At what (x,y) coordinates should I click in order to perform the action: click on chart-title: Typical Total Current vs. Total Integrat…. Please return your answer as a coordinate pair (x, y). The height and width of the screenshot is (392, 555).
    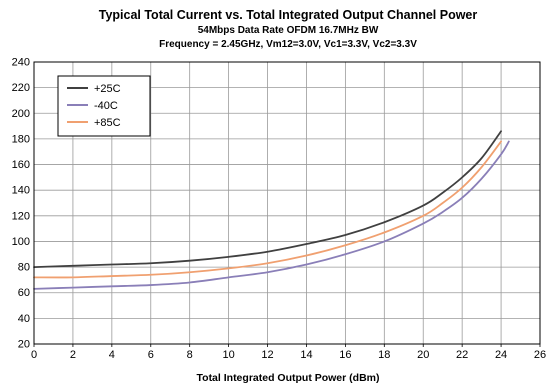
    Looking at the image, I should click on (288, 15).